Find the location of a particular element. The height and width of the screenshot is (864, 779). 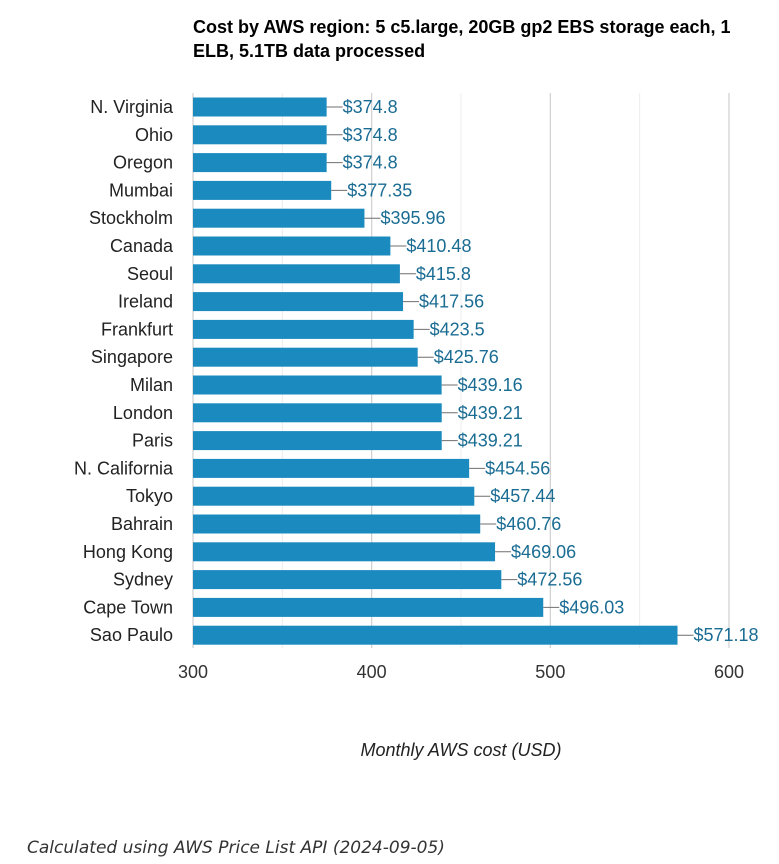

category-label: N. Virginia is located at coordinates (132, 107).